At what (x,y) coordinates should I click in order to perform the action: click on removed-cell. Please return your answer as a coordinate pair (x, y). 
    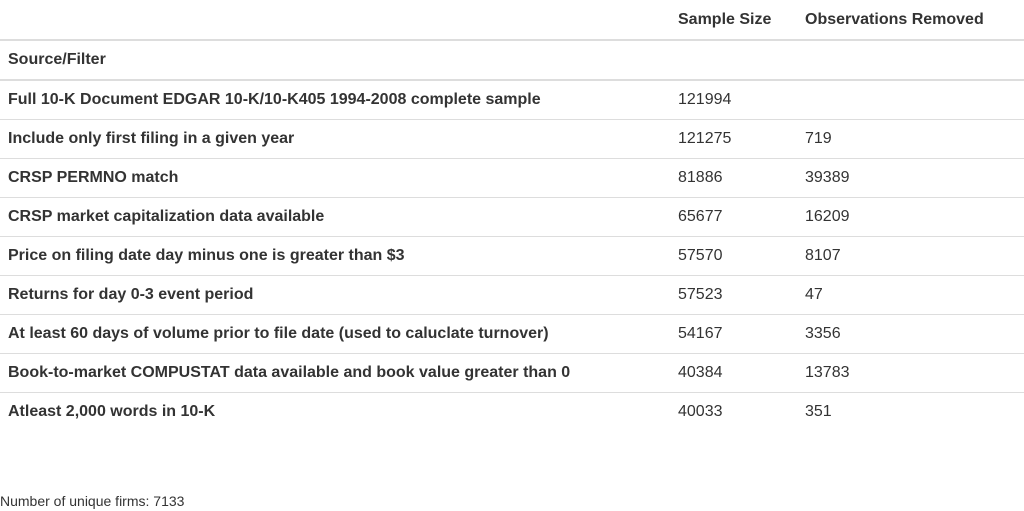
    Looking at the image, I should click on (910, 100).